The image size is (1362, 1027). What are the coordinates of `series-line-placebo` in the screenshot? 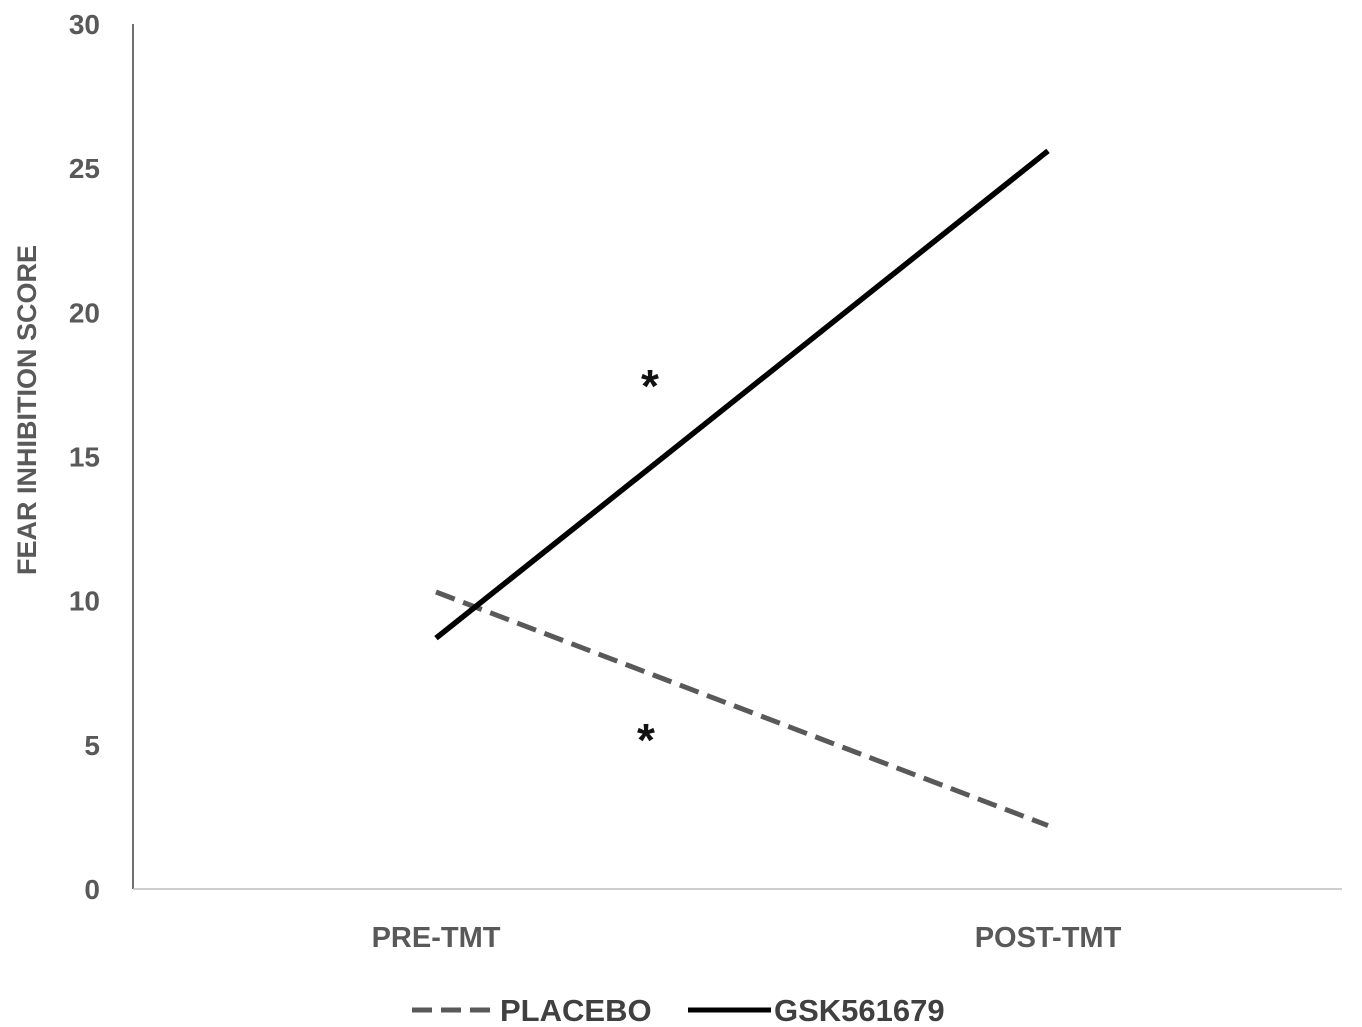 It's located at (742, 708).